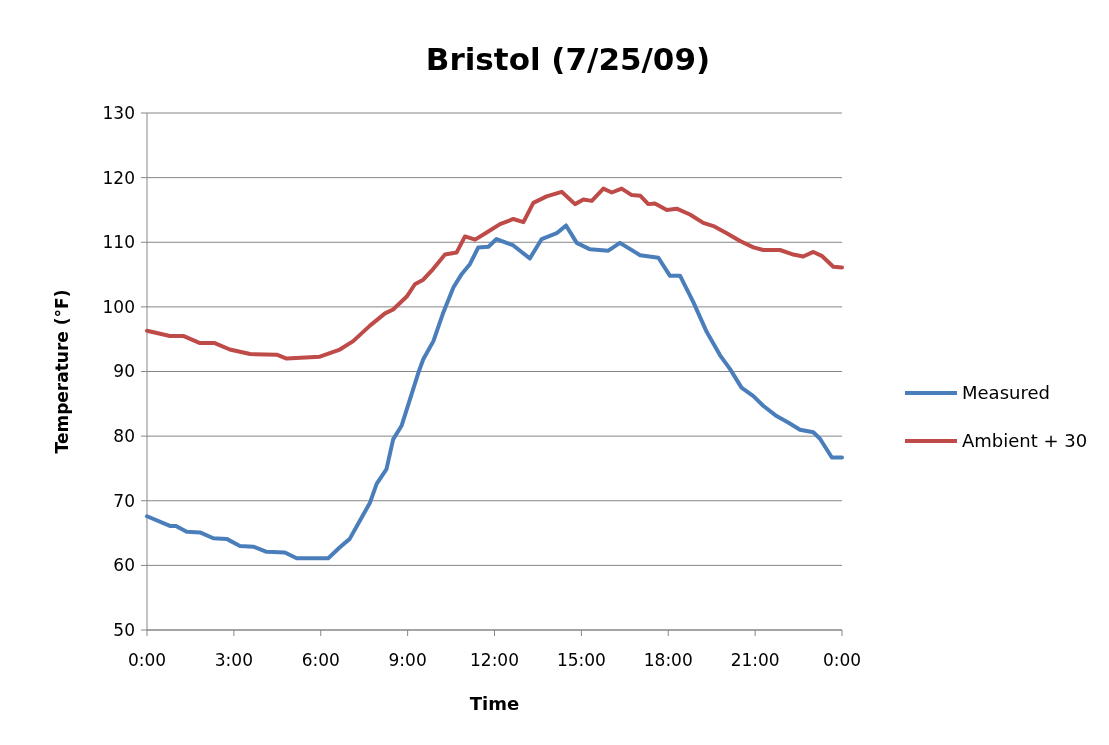 Image resolution: width=1109 pixels, height=745 pixels. What do you see at coordinates (124, 371) in the screenshot?
I see `y-tick-label: 90` at bounding box center [124, 371].